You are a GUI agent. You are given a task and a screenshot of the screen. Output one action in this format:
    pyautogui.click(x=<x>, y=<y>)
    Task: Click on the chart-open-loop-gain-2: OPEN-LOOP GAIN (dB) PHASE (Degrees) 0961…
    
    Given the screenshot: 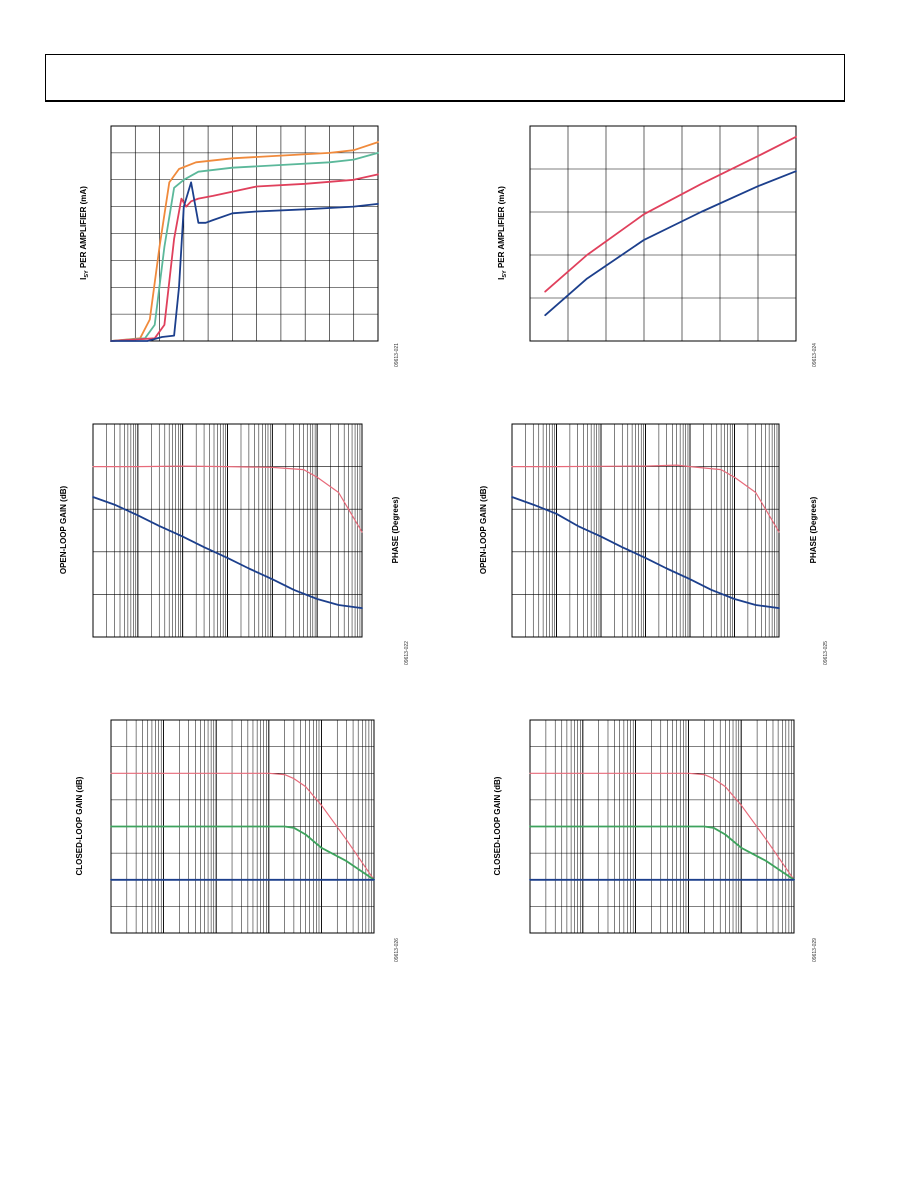 What is the action you would take?
    pyautogui.click(x=654, y=544)
    